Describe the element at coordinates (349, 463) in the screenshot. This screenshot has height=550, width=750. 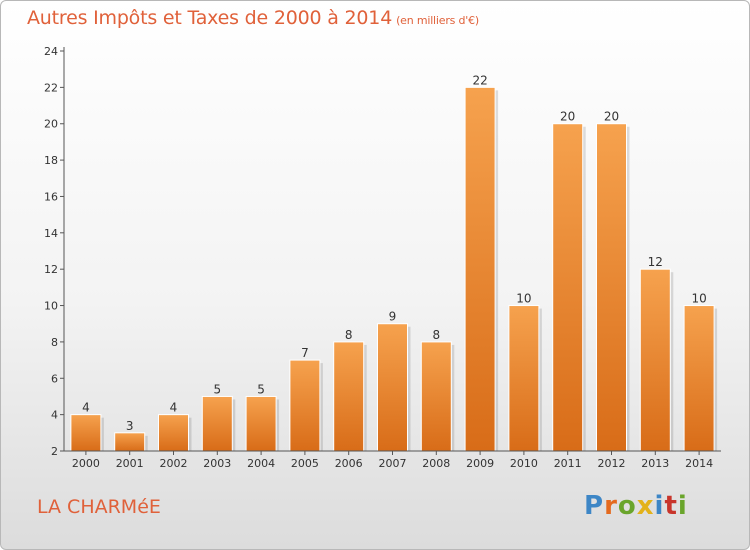
I see `x-tick-label: 2006` at that location.